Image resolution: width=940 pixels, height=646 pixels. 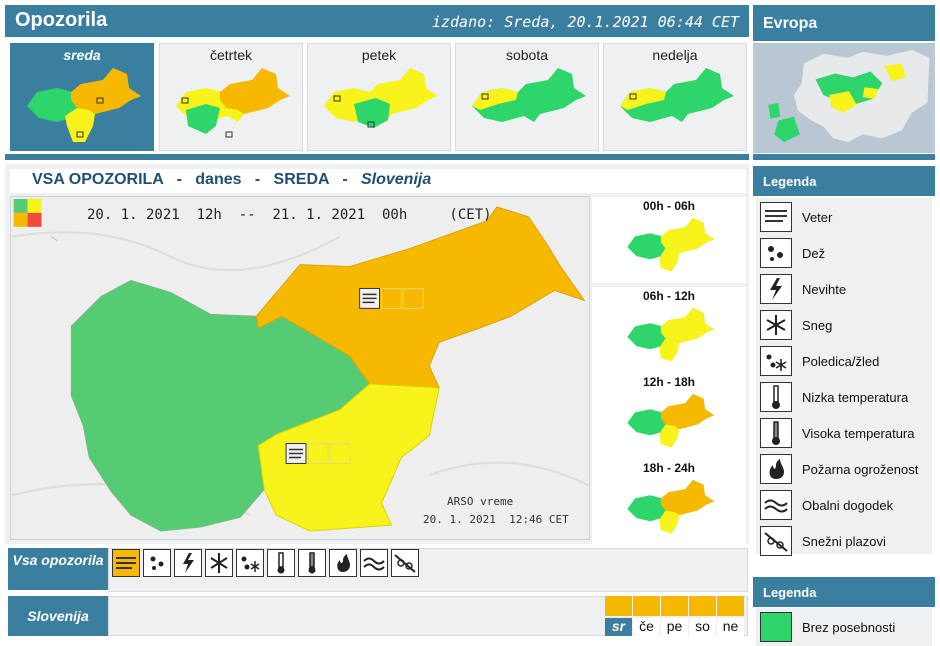 What do you see at coordinates (58, 569) in the screenshot?
I see `all-warnings-label: Vsa opozorila` at bounding box center [58, 569].